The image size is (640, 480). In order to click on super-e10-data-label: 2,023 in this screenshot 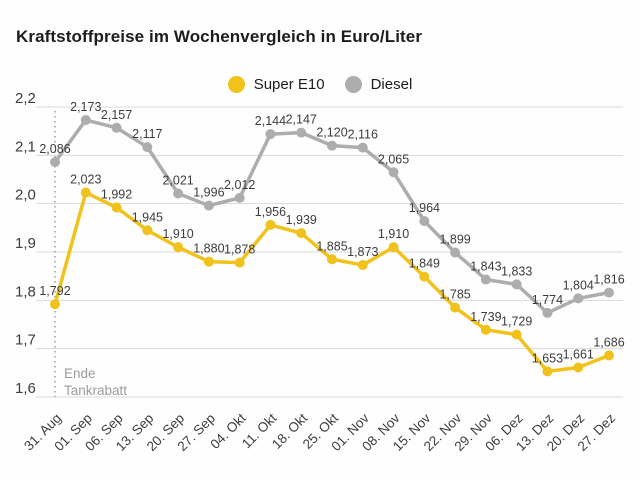, I will do `click(85, 180)`.